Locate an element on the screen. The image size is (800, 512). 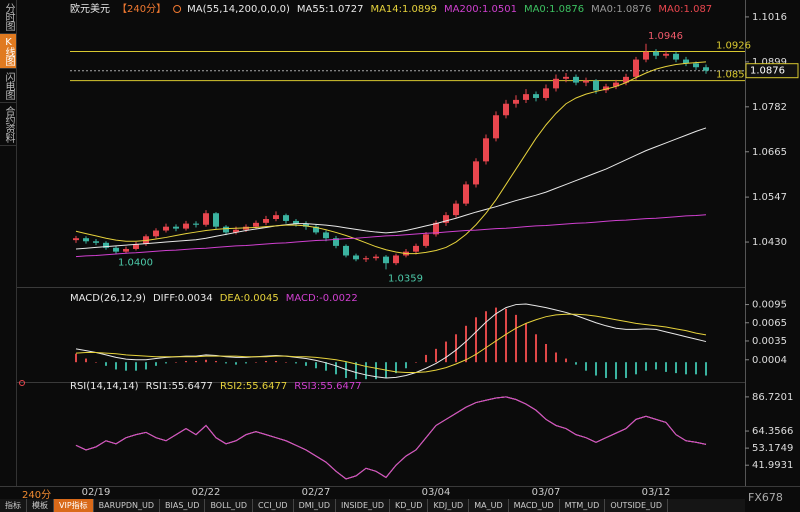
sidebar-tab: 闪电图 is located at coordinates (8, 86).